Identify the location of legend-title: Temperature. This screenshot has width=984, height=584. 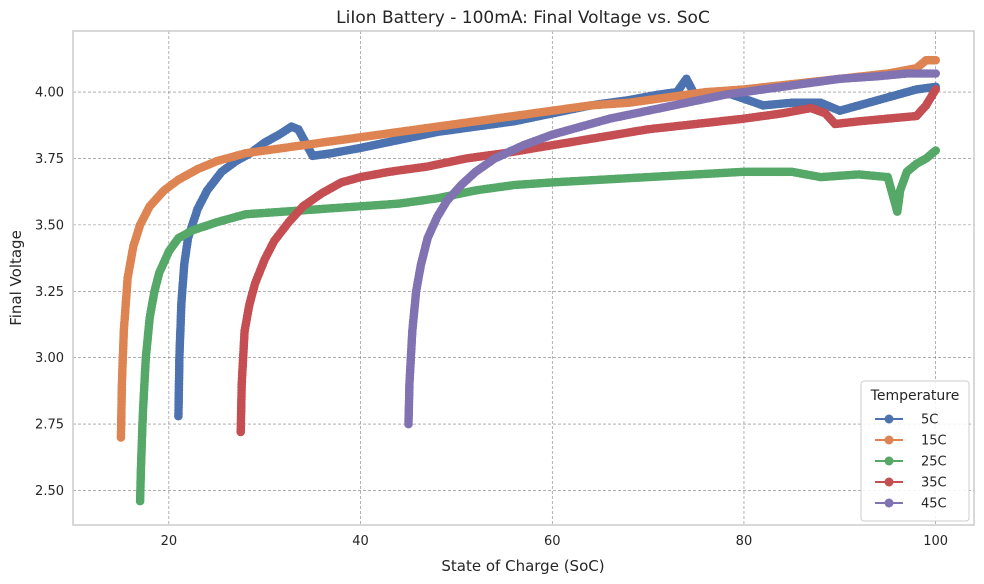
(915, 396).